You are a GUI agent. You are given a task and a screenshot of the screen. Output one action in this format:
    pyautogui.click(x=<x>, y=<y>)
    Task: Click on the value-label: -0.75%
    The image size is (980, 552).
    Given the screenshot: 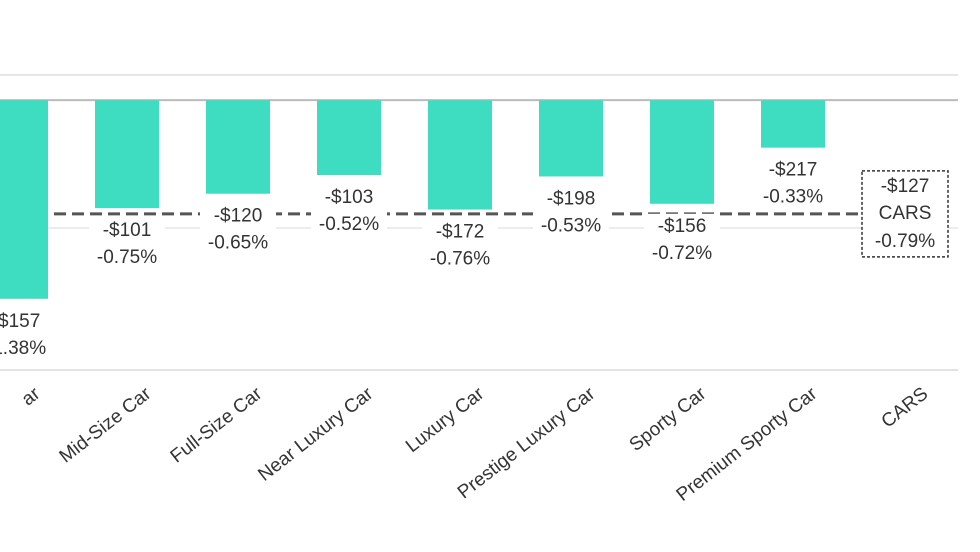 What is the action you would take?
    pyautogui.click(x=127, y=257)
    